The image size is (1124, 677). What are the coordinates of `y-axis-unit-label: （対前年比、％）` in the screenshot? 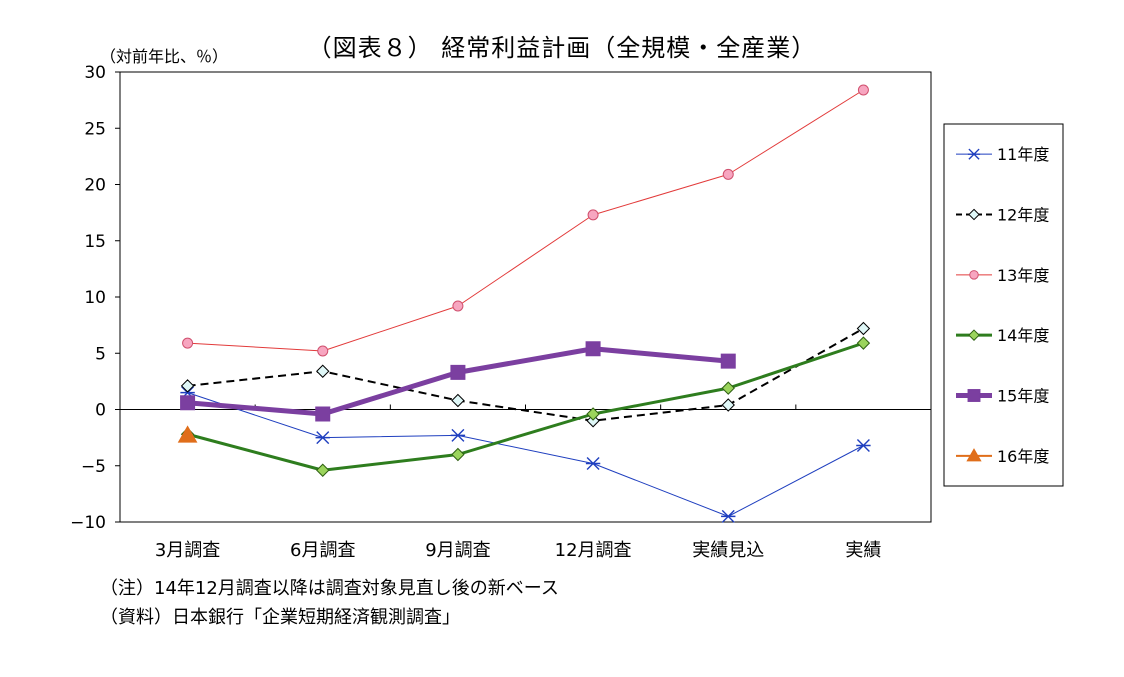 It's located at (164, 56).